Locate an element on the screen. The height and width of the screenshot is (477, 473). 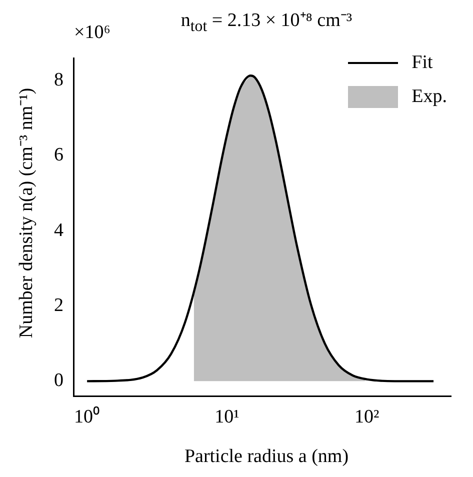
y-tick-label: 2 is located at coordinates (59, 305).